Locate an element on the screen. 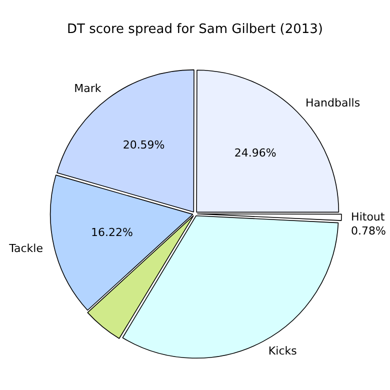 The image size is (390, 390). slice-label: Hitout is located at coordinates (368, 217).